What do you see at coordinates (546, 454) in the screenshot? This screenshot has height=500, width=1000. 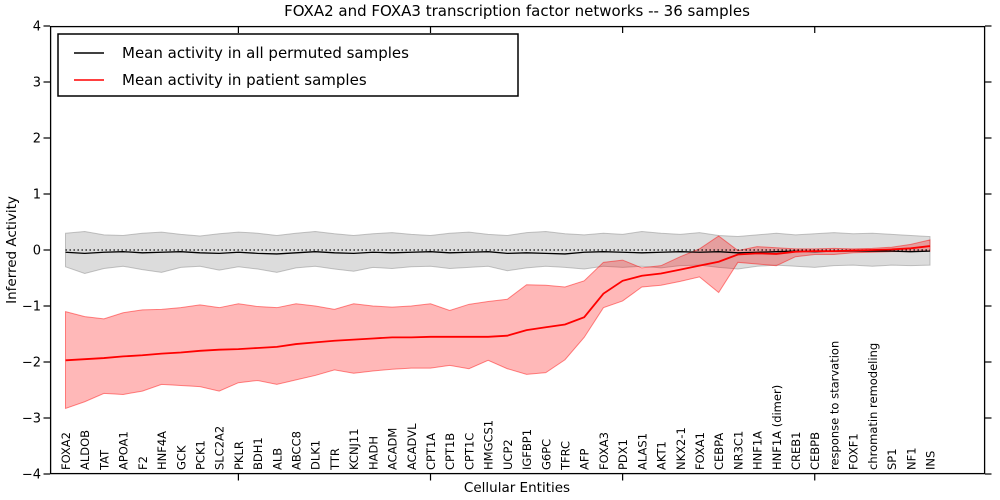 I see `x-category-label: G6PC` at bounding box center [546, 454].